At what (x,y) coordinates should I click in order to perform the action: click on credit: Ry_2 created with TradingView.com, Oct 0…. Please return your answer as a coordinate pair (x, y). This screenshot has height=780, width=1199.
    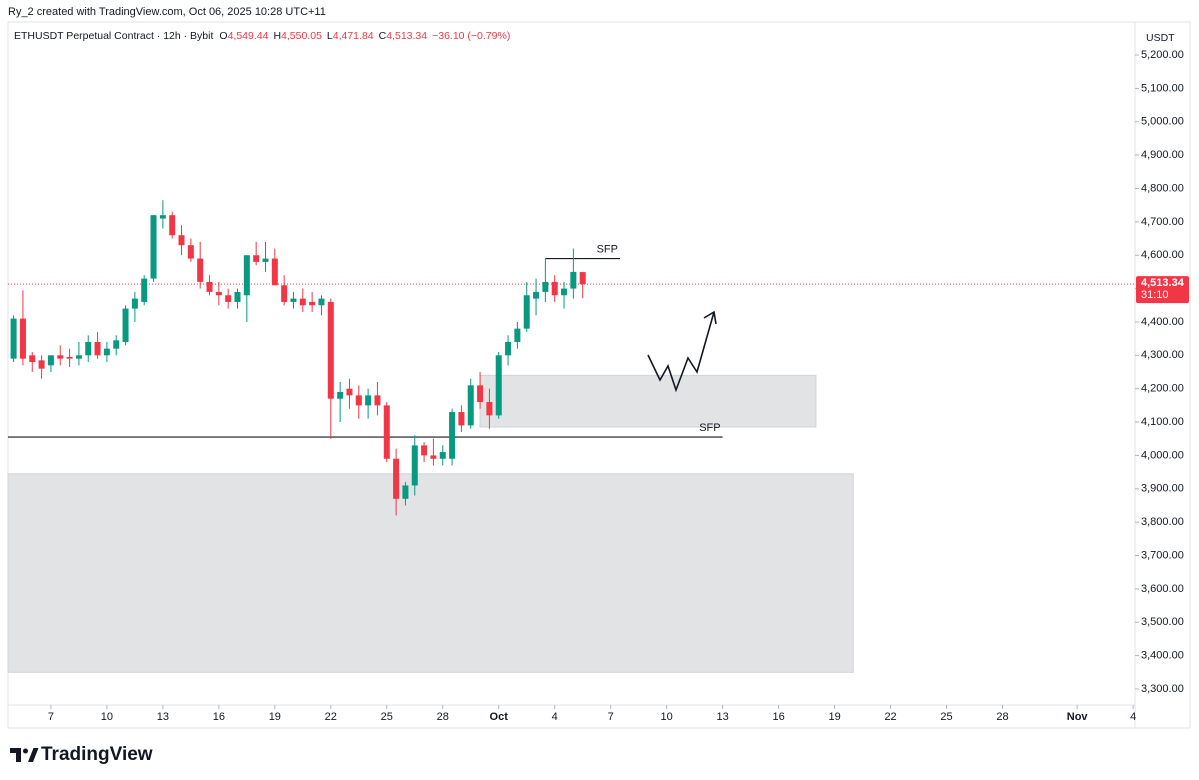
    Looking at the image, I should click on (167, 12).